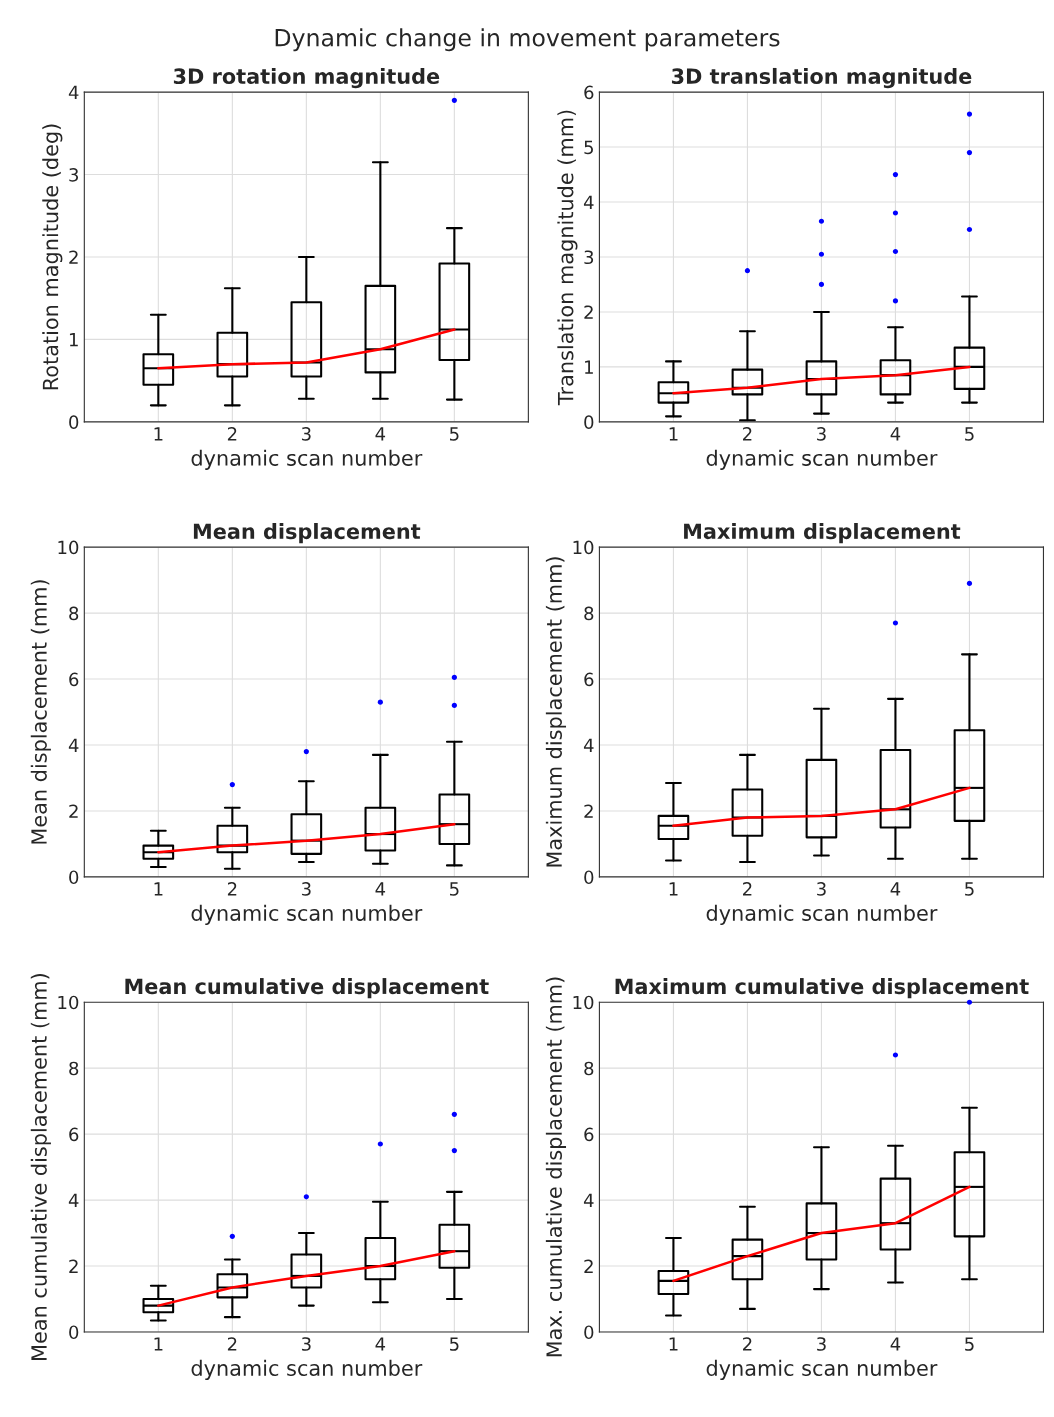 The width and height of the screenshot is (1054, 1417). I want to click on y-tick-label: 5, so click(588, 147).